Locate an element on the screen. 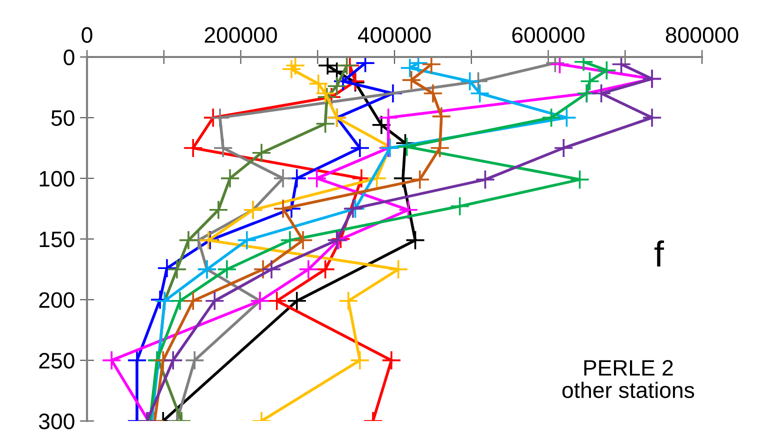 This screenshot has height=433, width=758. y-tick-label: 50 is located at coordinates (62, 118).